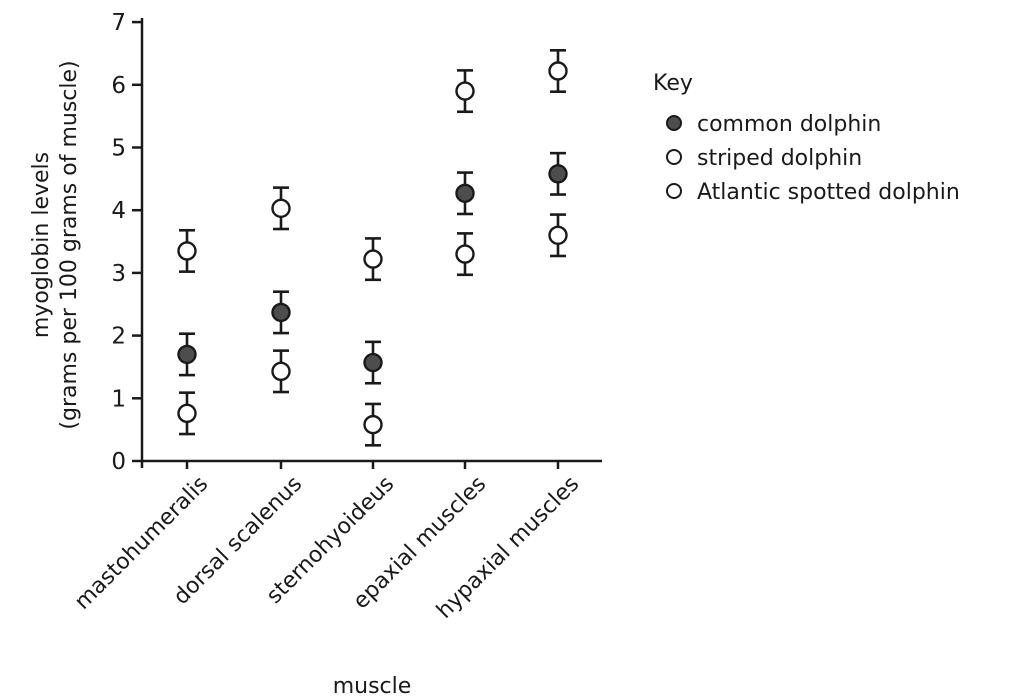  Describe the element at coordinates (673, 83) in the screenshot. I see `legend-title: Key` at that location.